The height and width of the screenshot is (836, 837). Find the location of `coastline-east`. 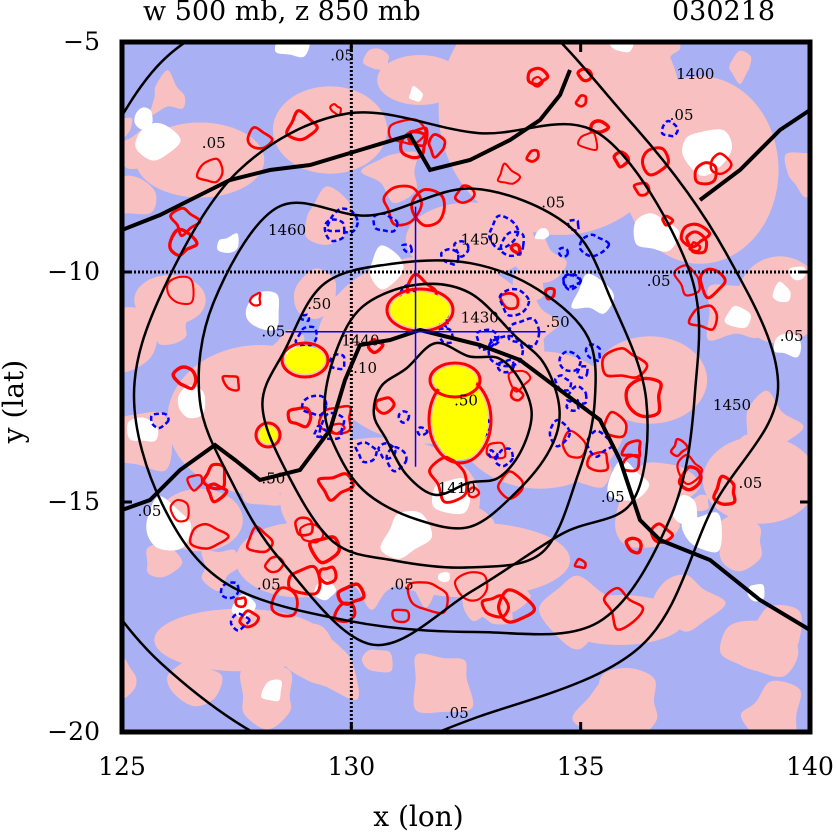

coastline-east is located at coordinates (754, 155).